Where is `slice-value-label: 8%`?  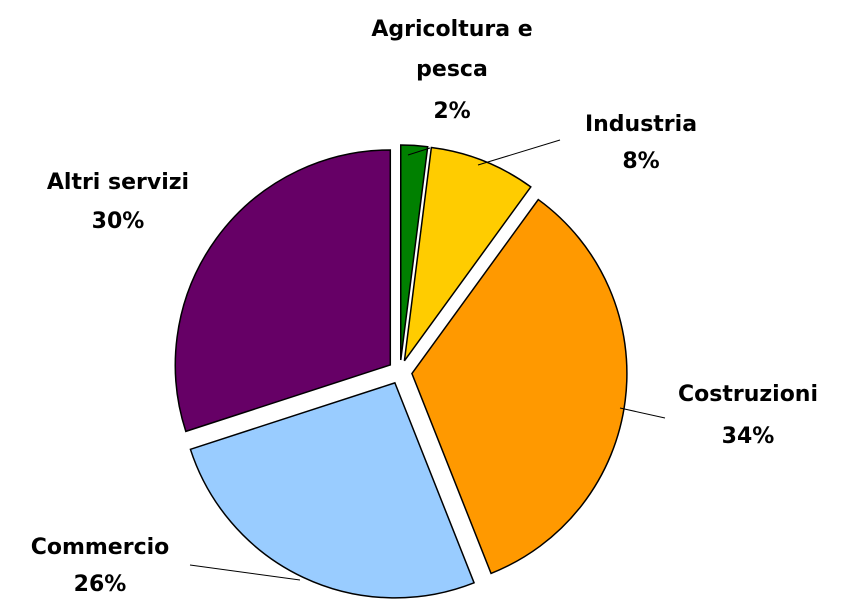
slice-value-label: 8% is located at coordinates (641, 161).